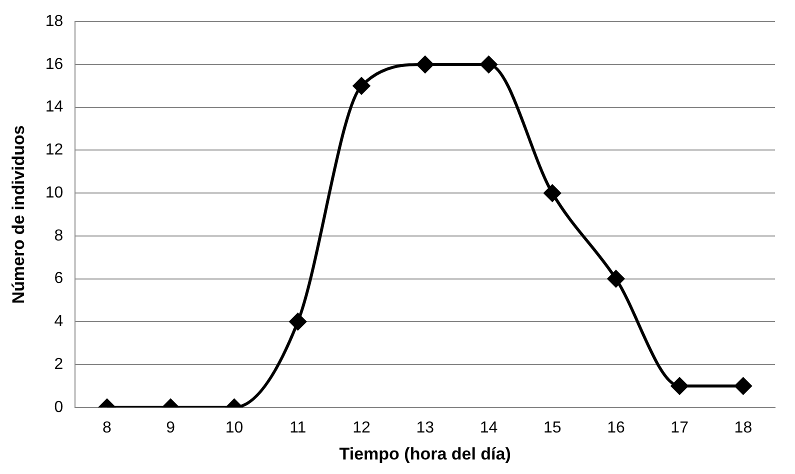 The height and width of the screenshot is (474, 795). I want to click on x-tick-label: 18, so click(743, 427).